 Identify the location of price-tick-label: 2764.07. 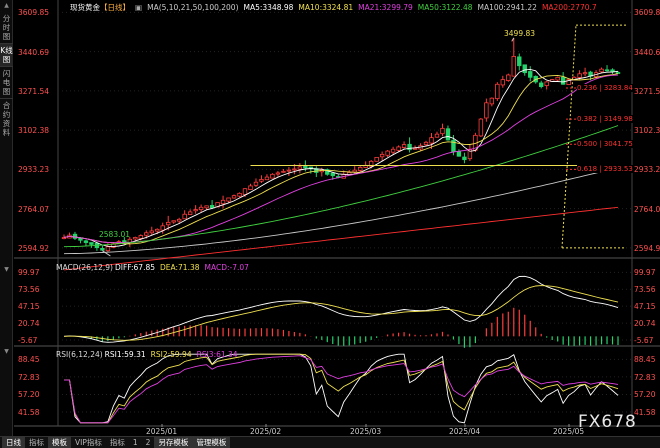
(647, 209).